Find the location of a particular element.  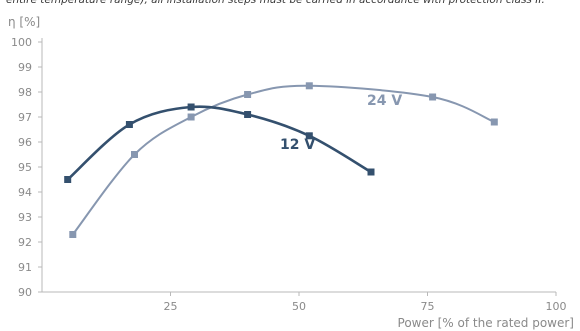

x-axis-ticks: 25 50 75 100 is located at coordinates (365, 302).